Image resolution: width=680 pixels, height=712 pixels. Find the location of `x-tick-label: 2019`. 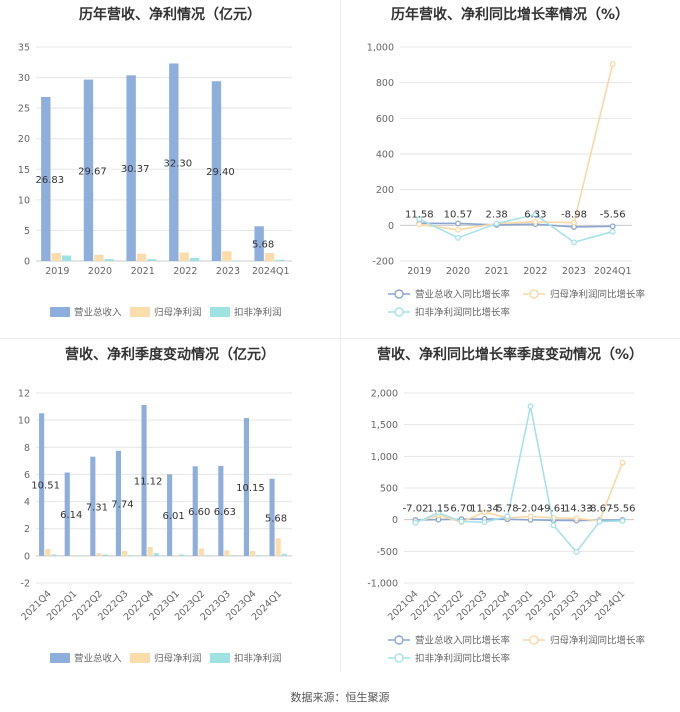

x-tick-label: 2019 is located at coordinates (419, 271).